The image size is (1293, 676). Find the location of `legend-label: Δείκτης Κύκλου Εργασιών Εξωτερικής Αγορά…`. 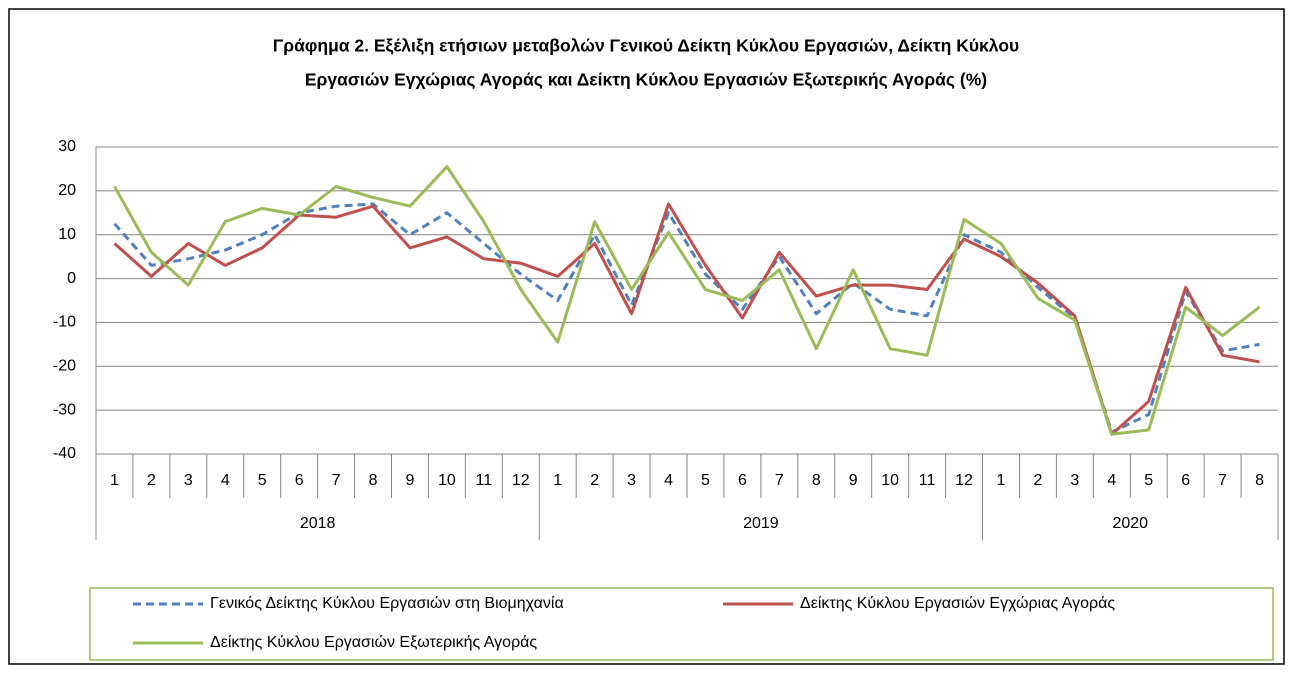

legend-label: Δείκτης Κύκλου Εργασιών Εξωτερικής Αγορά… is located at coordinates (373, 642).